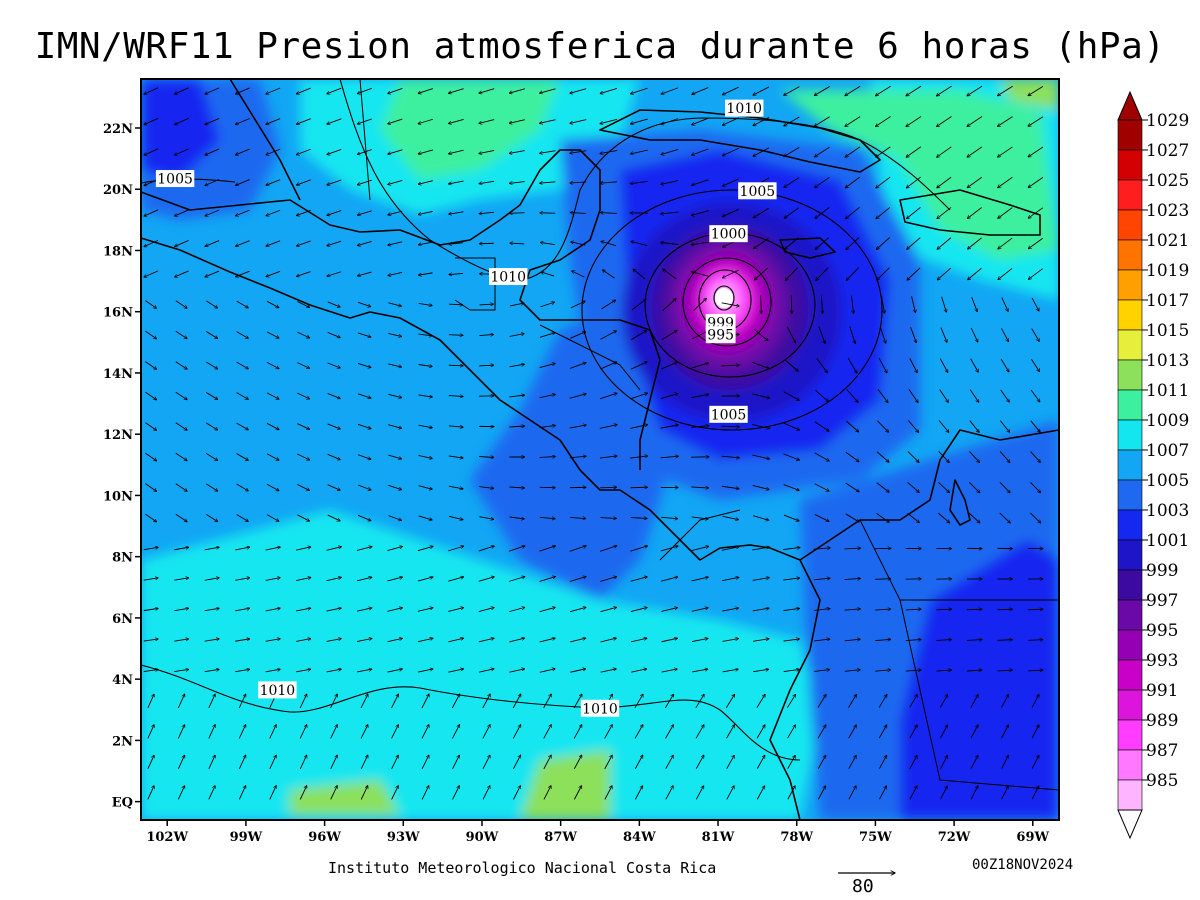 The width and height of the screenshot is (1200, 900). I want to click on lat-tick-label: EQ, so click(122, 803).